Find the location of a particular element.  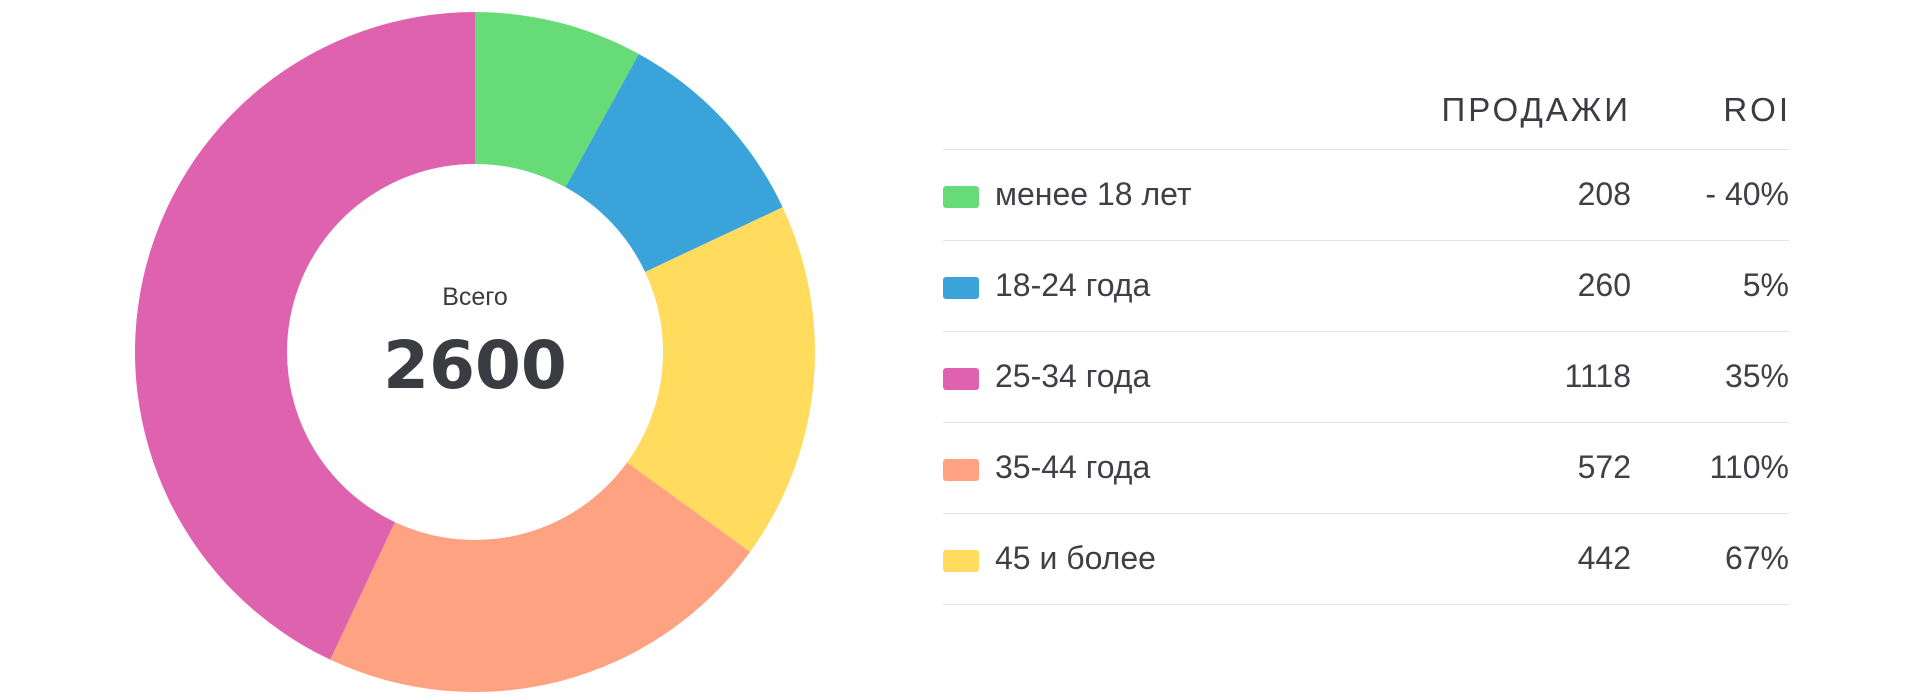

row-label: 35-44 года is located at coordinates (1073, 467).